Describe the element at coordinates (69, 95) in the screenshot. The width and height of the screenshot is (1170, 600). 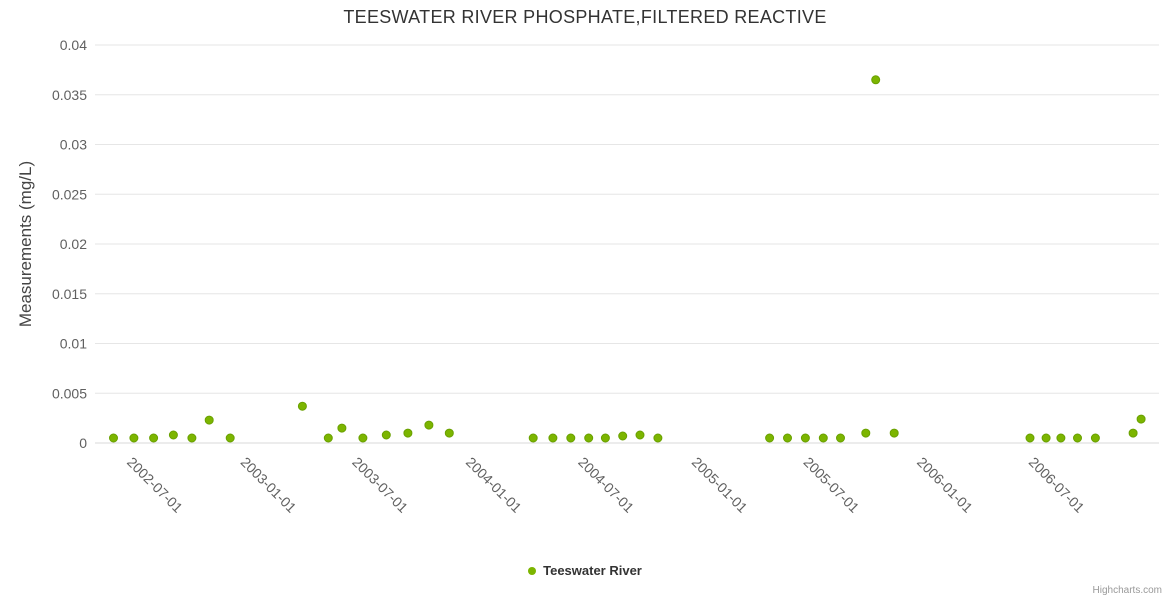
I see `y-tick-label: 0.035` at that location.